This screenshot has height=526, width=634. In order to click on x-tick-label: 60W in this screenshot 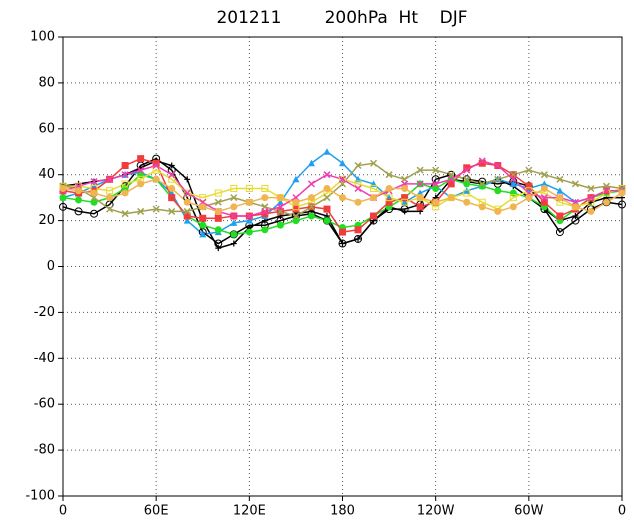, I will do `click(529, 511)`.